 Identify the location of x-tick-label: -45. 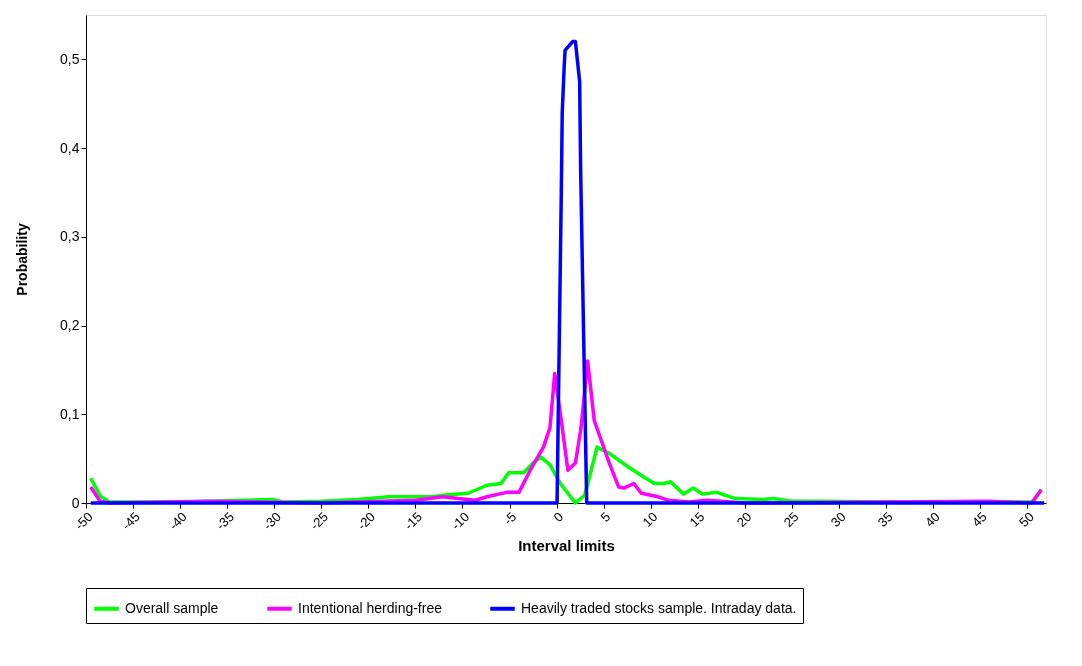
(130, 521).